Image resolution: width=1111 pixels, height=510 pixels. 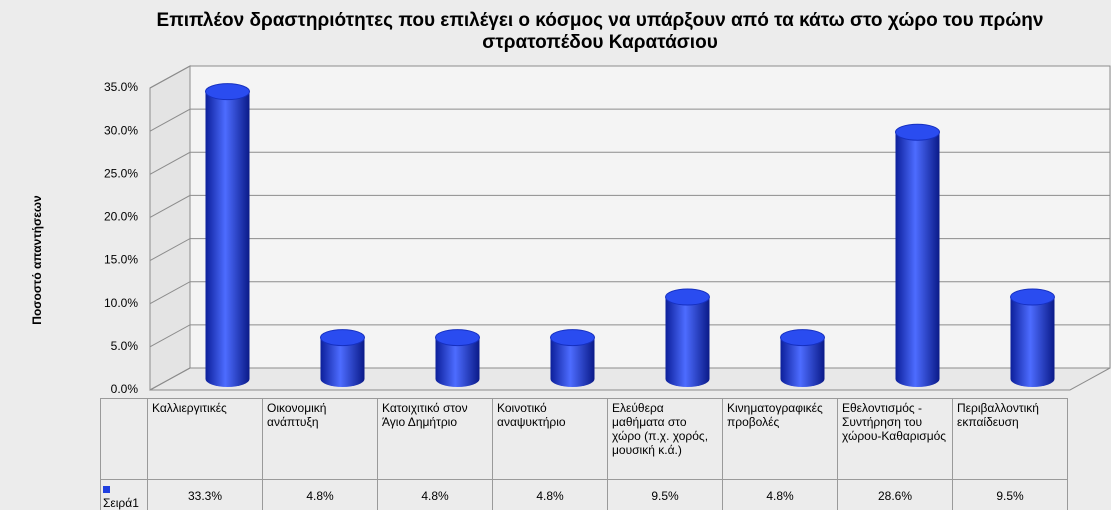 What do you see at coordinates (435, 439) in the screenshot?
I see `category-label: Κατοιχιτικό στον Άγιο Δημήτριο` at bounding box center [435, 439].